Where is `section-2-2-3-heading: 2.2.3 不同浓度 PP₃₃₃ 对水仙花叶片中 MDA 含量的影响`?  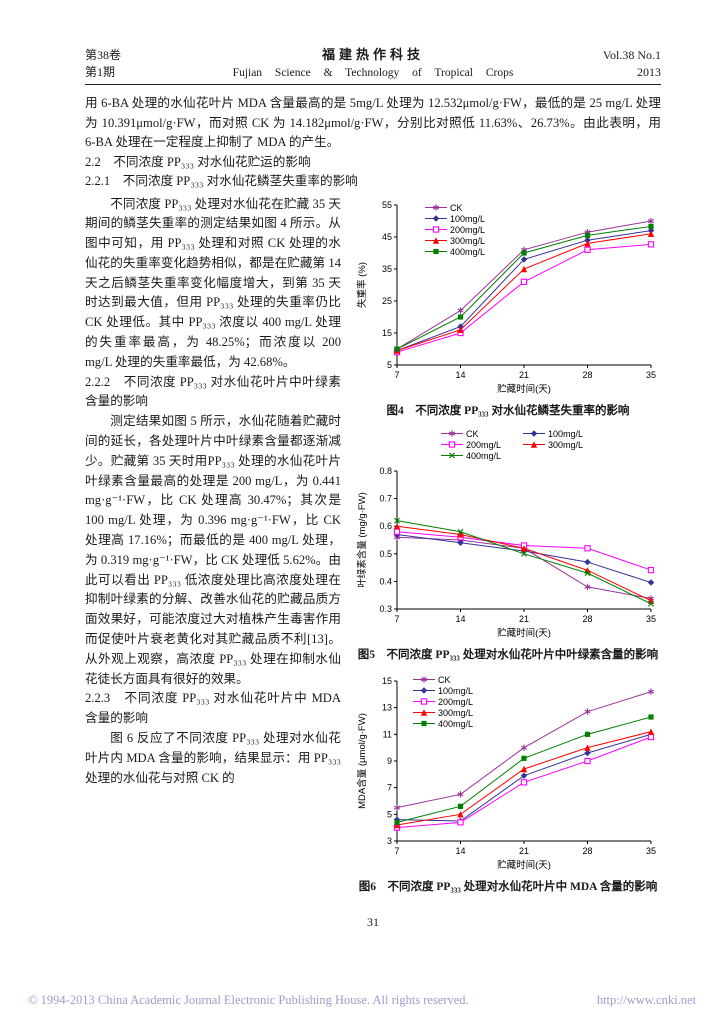 section-2-2-3-heading: 2.2.3 不同浓度 PP₃₃₃ 对水仙花叶片中 MDA 含量的影响 is located at coordinates (213, 708).